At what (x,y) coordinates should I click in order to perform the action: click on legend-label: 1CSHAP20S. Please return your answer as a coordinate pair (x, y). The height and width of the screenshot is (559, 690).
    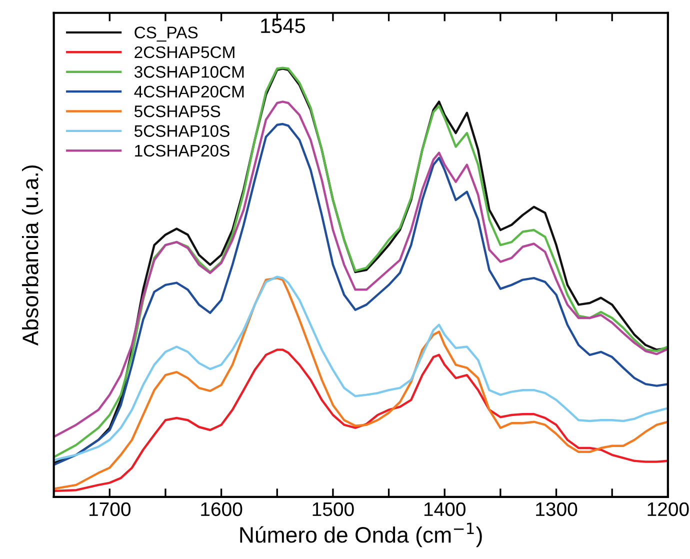
    Looking at the image, I should click on (182, 150).